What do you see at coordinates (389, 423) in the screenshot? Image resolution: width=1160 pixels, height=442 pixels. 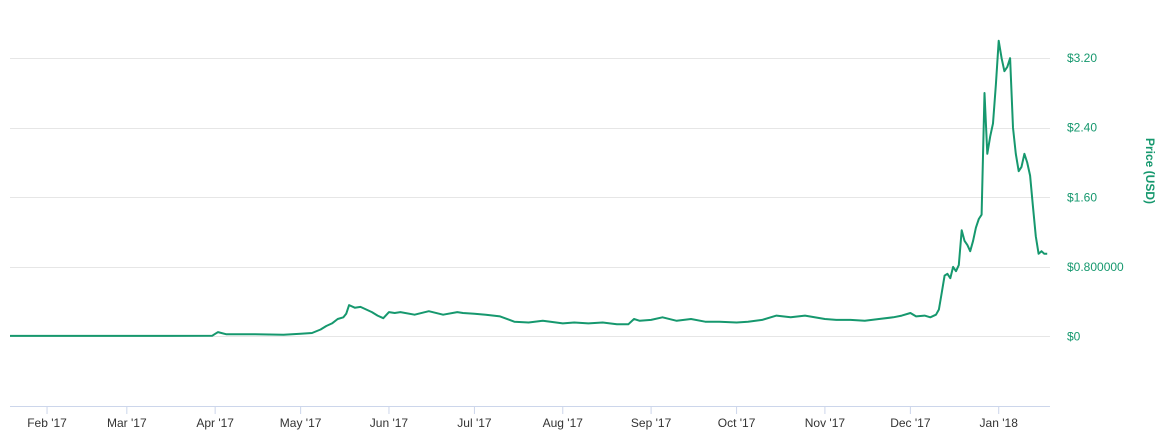 I see `x-tick-label: Jun '17` at bounding box center [389, 423].